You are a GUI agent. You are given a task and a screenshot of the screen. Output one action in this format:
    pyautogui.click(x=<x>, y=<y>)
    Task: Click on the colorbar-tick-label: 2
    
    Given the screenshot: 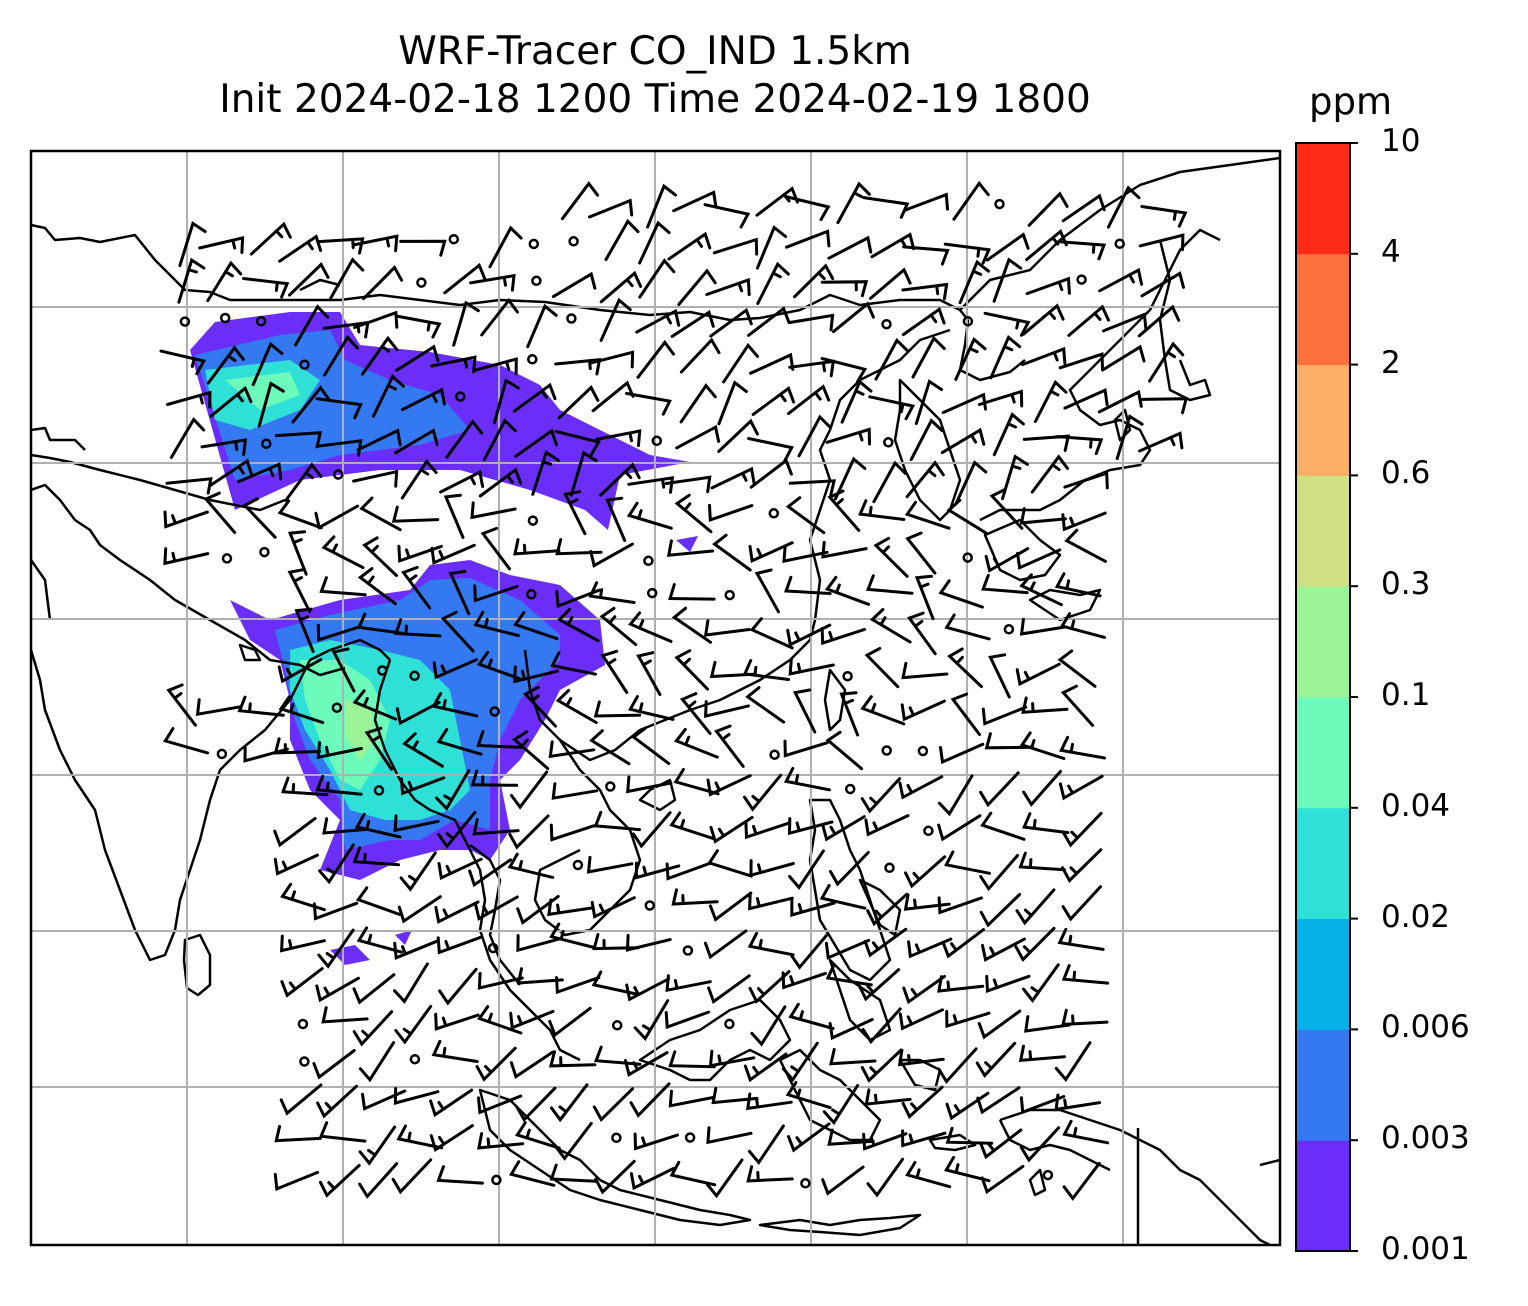 What is the action you would take?
    pyautogui.click(x=1391, y=362)
    